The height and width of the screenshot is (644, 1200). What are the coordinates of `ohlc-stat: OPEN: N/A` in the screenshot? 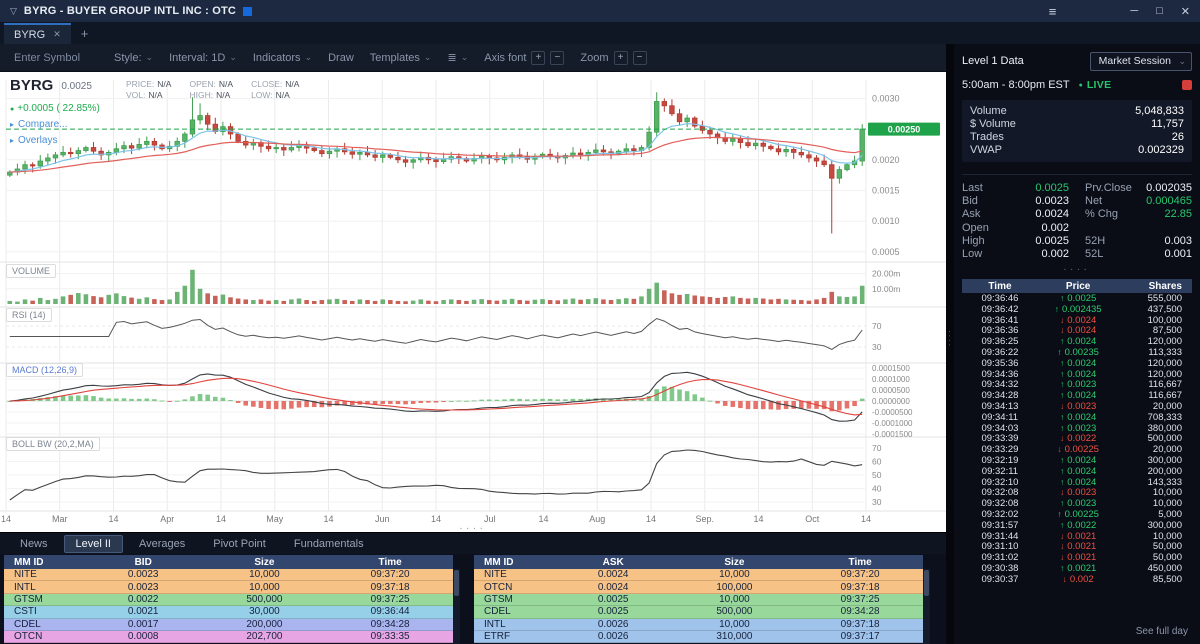 It's located at (211, 84).